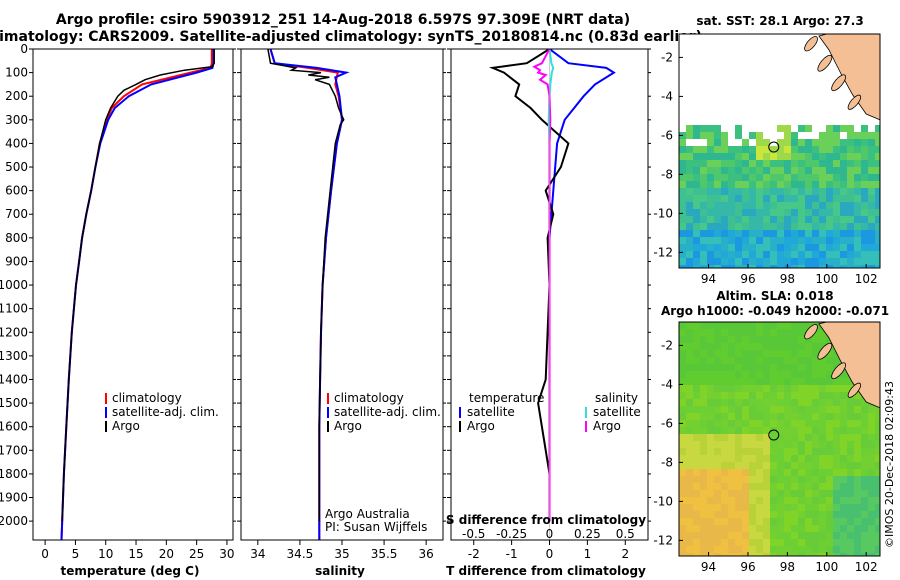 This screenshot has height=580, width=900. Describe the element at coordinates (866, 279) in the screenshot. I see `m1-xtick-label: 102` at that location.